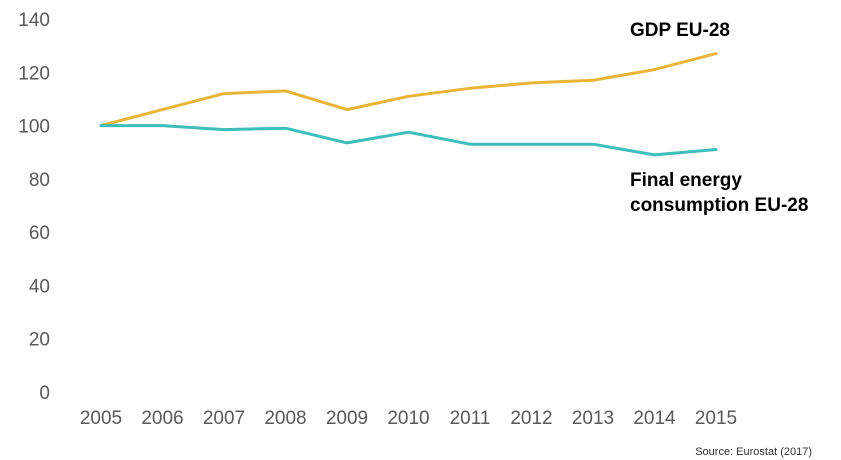 This screenshot has width=841, height=460. What do you see at coordinates (716, 418) in the screenshot?
I see `x-tick-label: 2015` at bounding box center [716, 418].